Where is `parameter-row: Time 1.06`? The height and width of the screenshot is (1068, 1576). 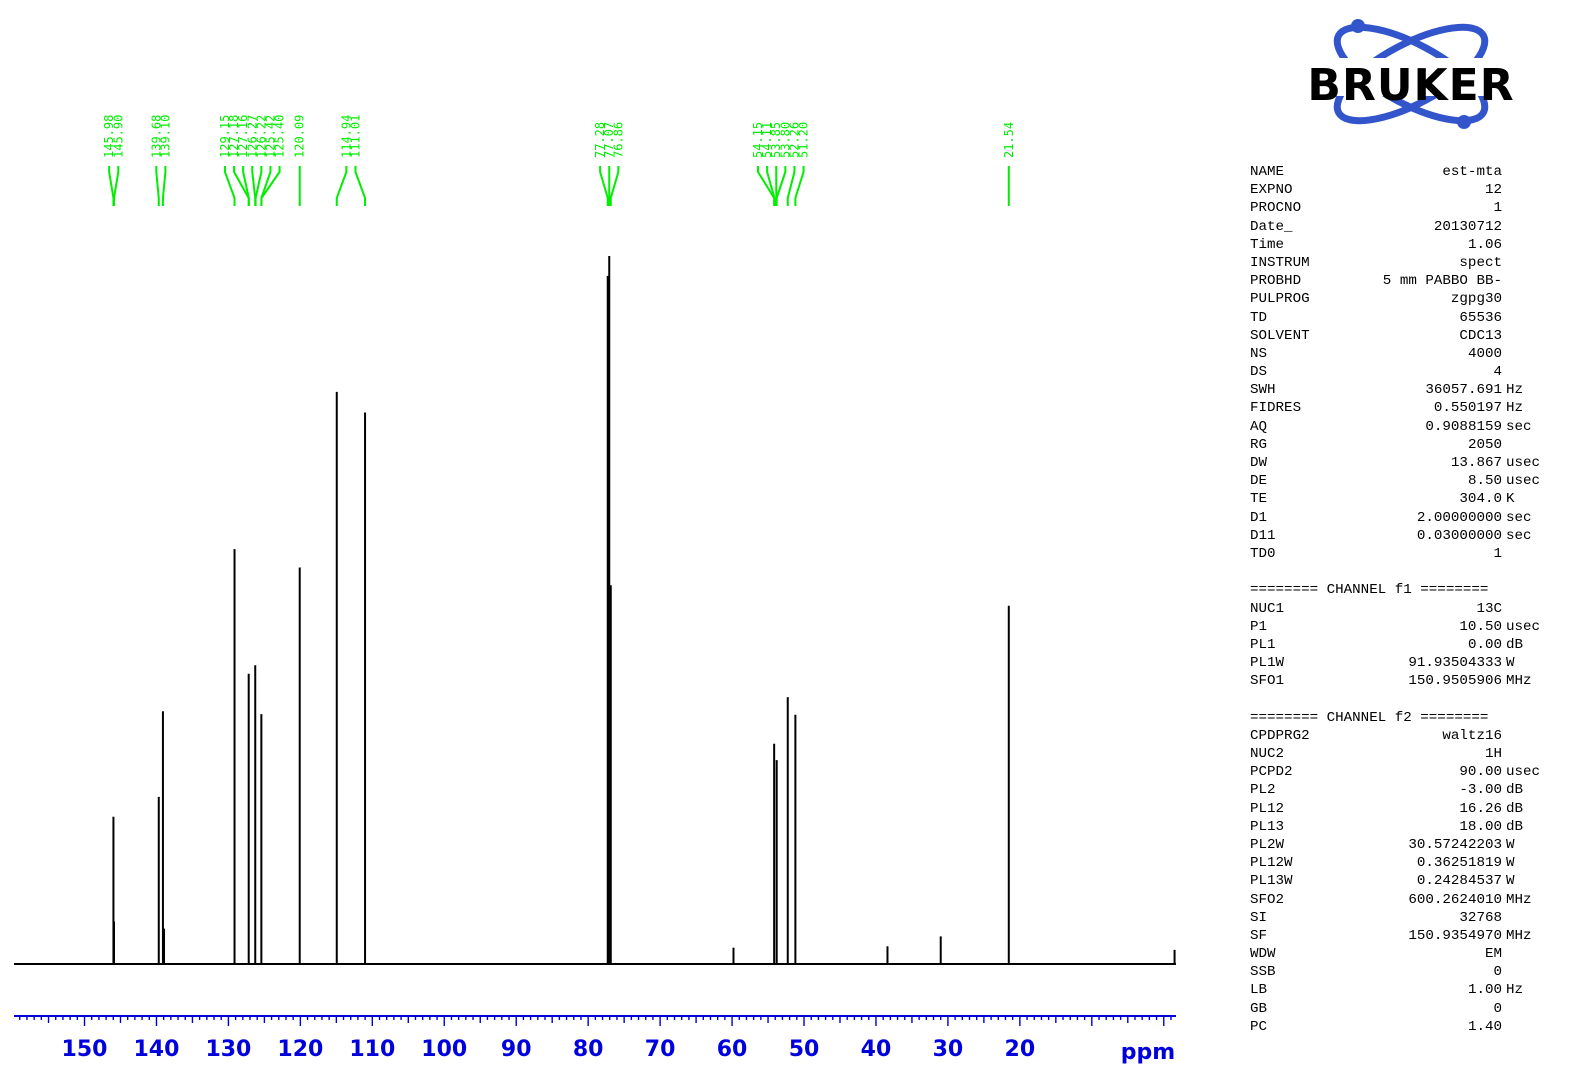
parameter-row: Time 1.06 is located at coordinates (1413, 245).